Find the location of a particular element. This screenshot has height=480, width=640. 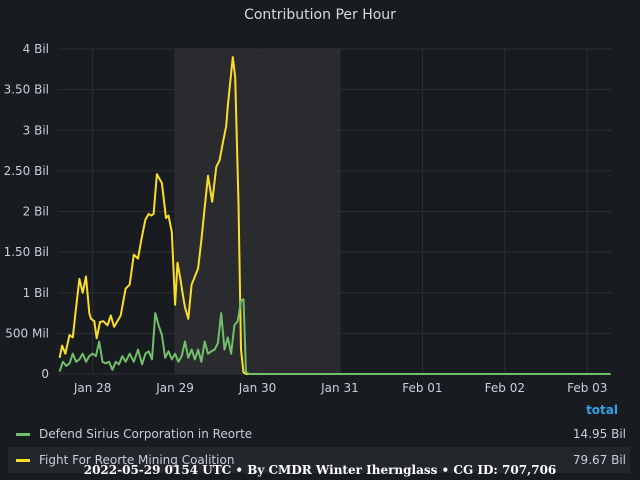

legend-item-total: 14.95 Bil is located at coordinates (599, 434).